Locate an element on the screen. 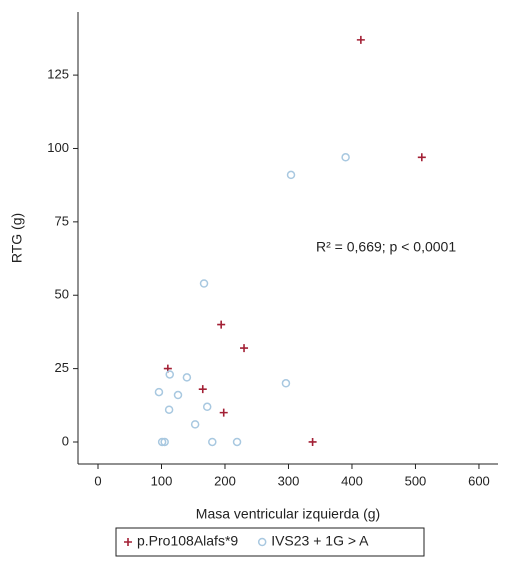  x-axis-label: Masa ventricular izquierda (g) is located at coordinates (288, 514).